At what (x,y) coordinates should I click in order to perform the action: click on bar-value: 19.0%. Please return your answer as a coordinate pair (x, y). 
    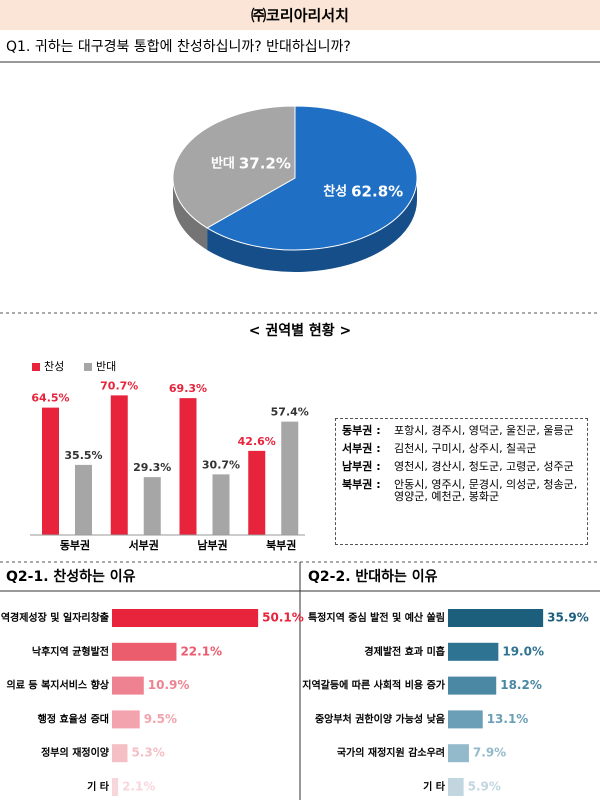
    Looking at the image, I should click on (523, 651).